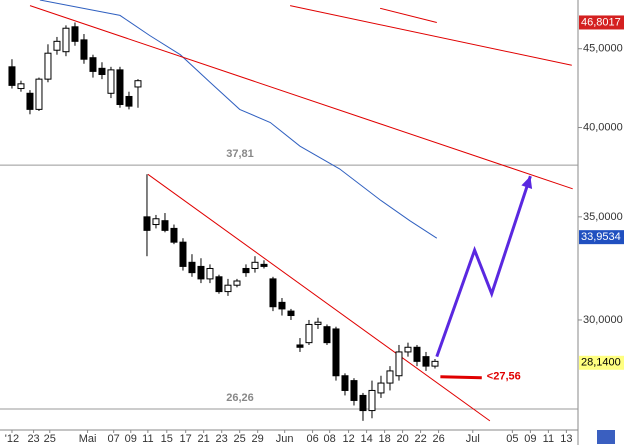  I want to click on x-tick-label: 18, so click(384, 439).